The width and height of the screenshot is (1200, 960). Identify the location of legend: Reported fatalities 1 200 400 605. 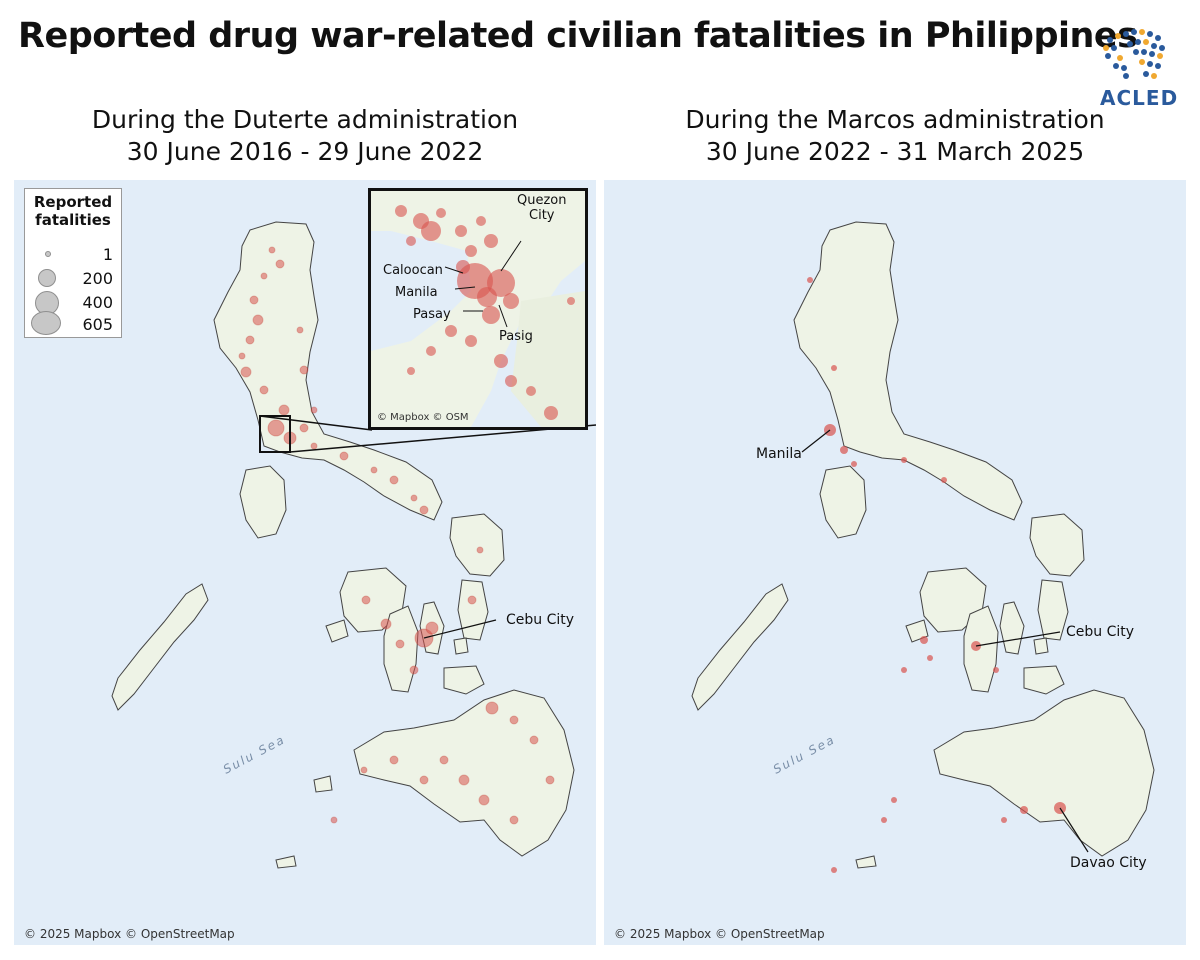
(73, 263).